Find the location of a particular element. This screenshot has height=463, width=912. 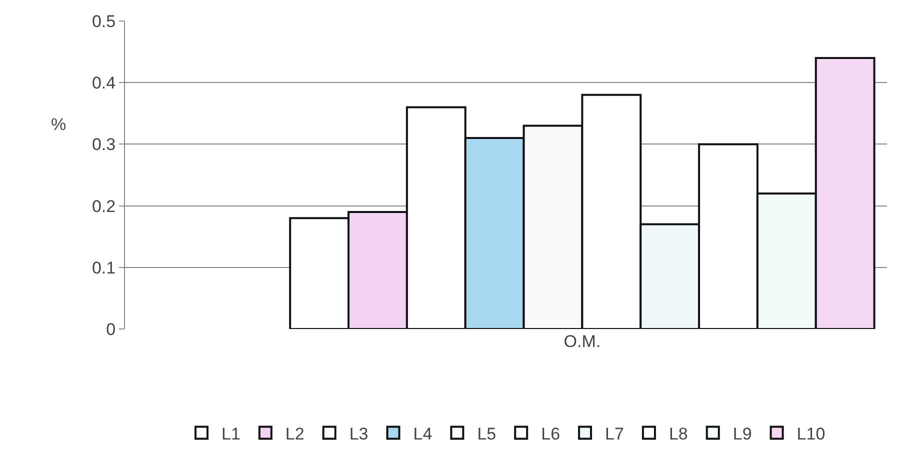

y-tick-label: 0.4 is located at coordinates (104, 83).